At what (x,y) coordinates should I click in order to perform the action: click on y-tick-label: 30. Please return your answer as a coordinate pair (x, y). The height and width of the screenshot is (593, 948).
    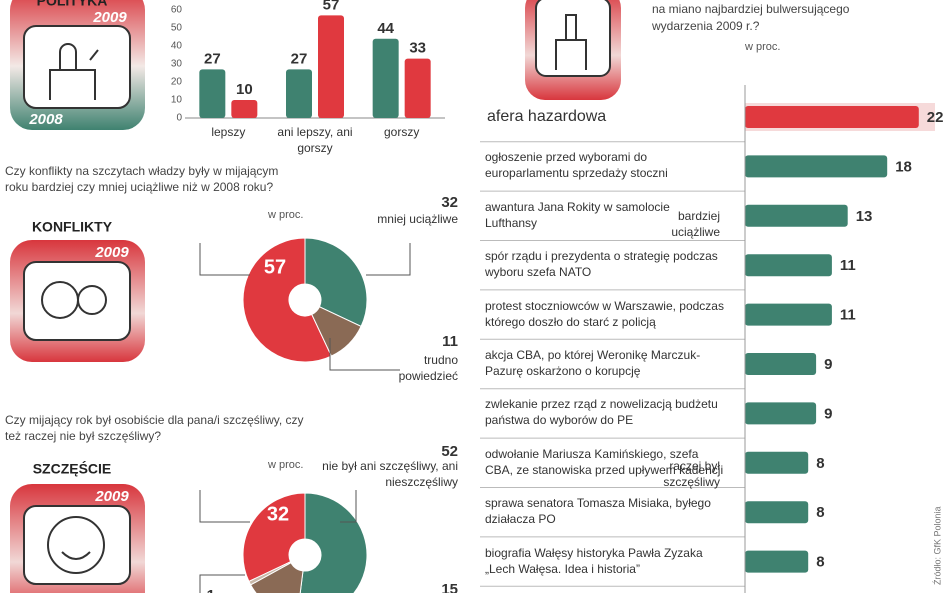
    Looking at the image, I should click on (177, 64).